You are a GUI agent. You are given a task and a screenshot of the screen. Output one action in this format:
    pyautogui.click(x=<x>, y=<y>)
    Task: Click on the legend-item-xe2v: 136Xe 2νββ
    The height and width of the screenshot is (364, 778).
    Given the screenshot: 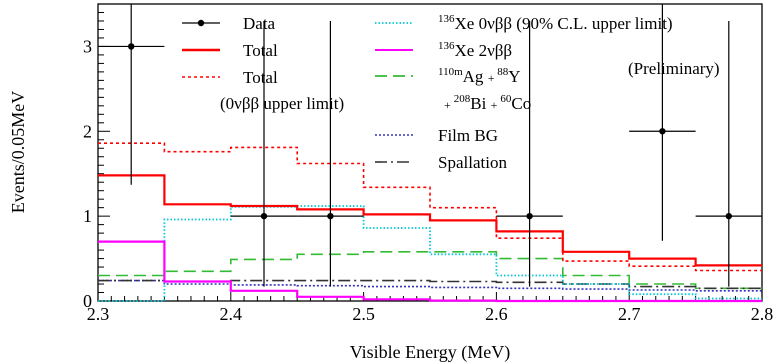 What is the action you would take?
    pyautogui.click(x=443, y=50)
    